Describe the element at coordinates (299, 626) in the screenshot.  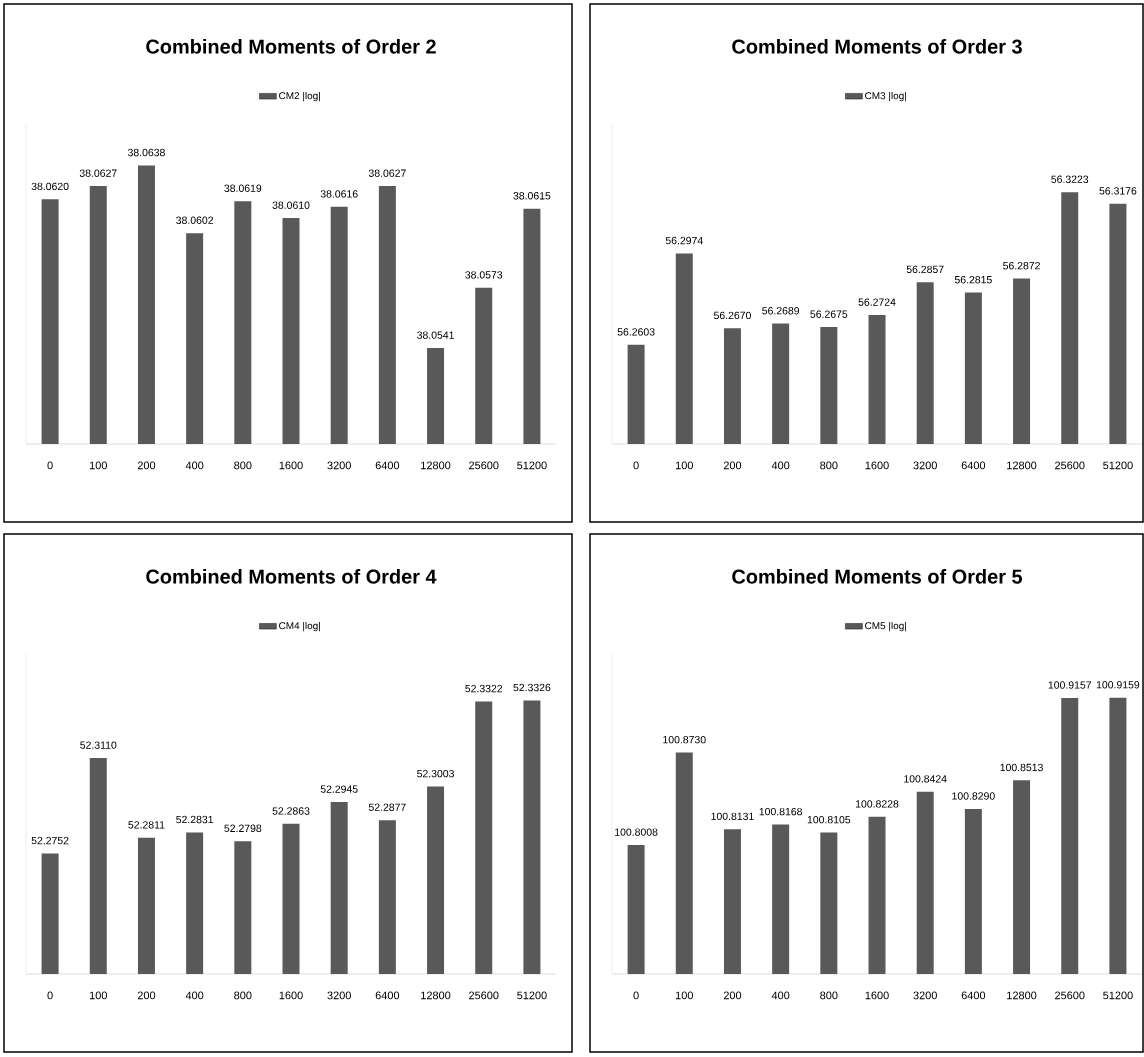
I see `legend-label: CM4 |log|` at that location.